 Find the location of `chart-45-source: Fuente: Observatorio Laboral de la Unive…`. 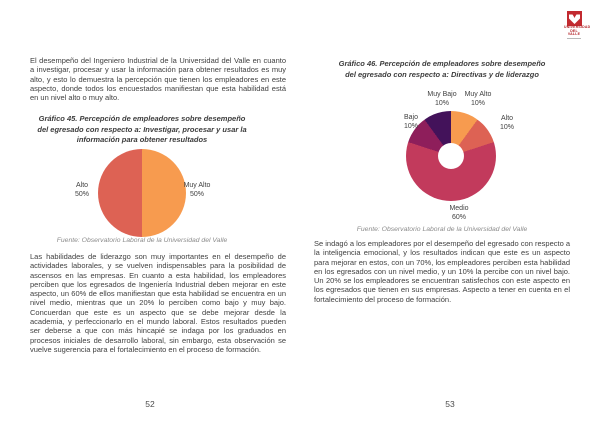

chart-45-source: Fuente: Observatorio Laboral de la Unive… is located at coordinates (142, 240).